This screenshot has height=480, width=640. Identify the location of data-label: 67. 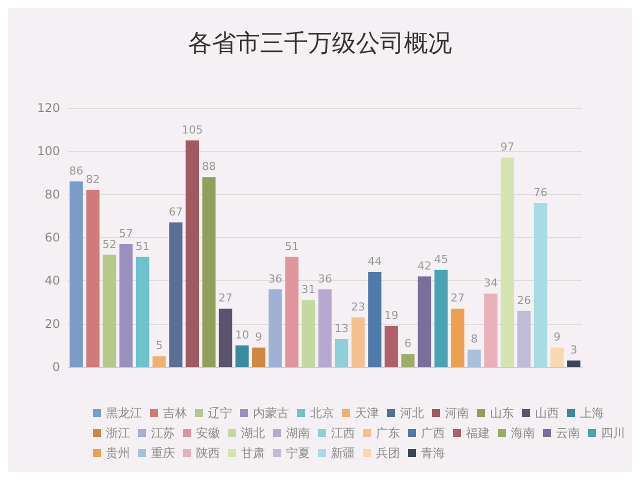
(175, 211).